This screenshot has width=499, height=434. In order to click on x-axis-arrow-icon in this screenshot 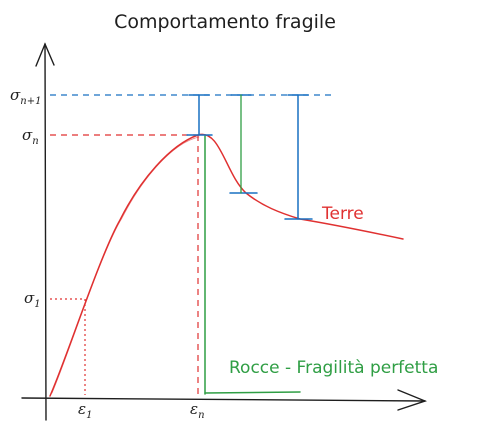, I will do `click(411, 400)`.